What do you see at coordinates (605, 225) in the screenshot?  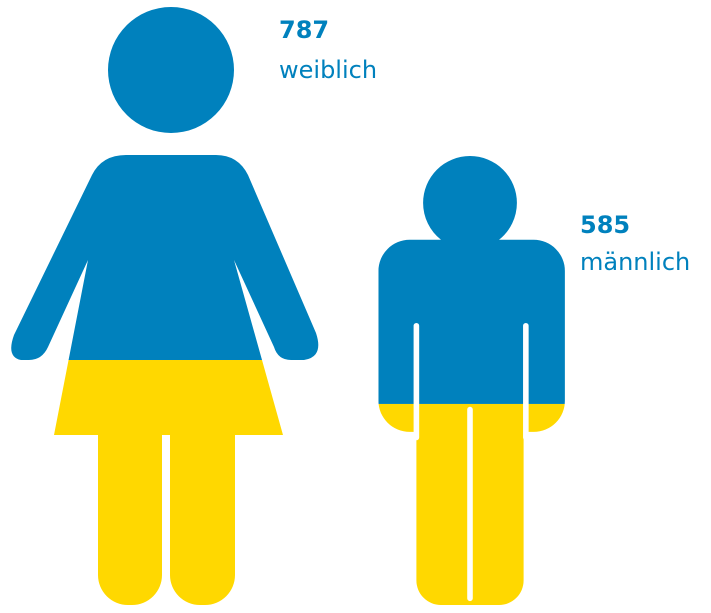 I see `value-label: 585` at bounding box center [605, 225].